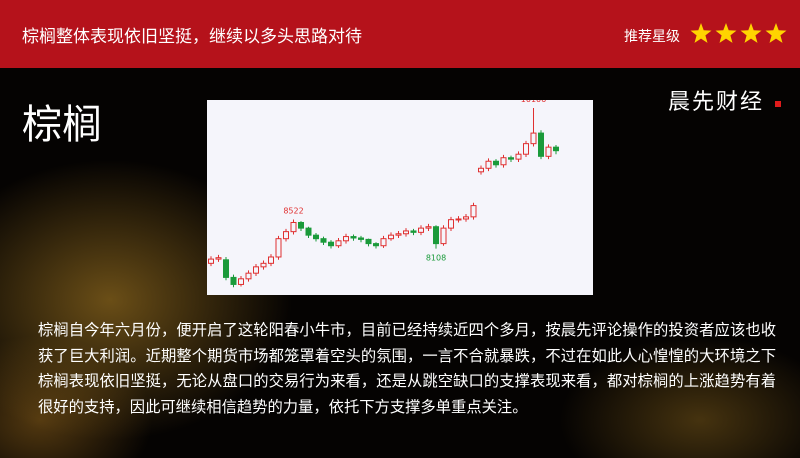 This screenshot has width=800, height=458. I want to click on price-label: 10106, so click(533, 102).